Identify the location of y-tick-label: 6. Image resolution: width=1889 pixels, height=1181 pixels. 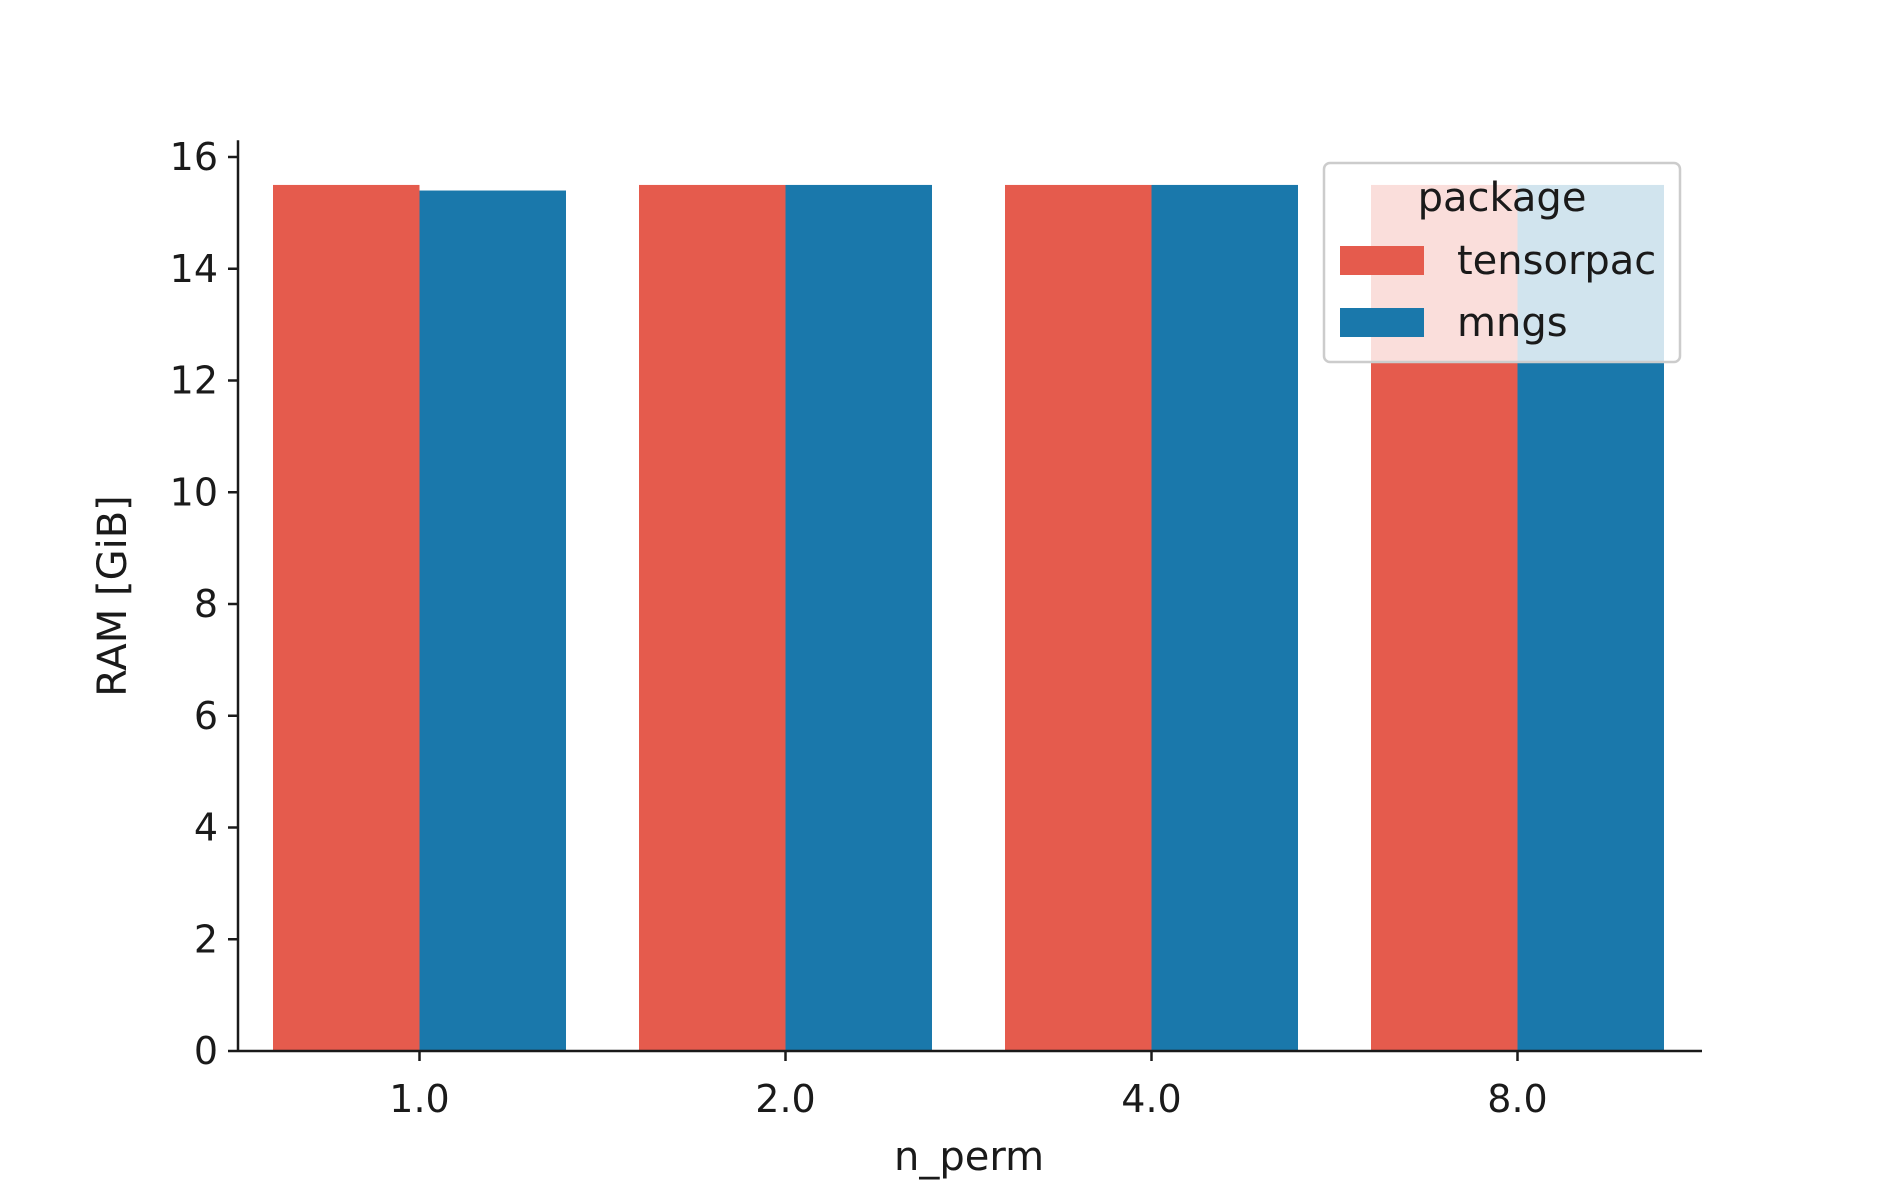
(206, 716).